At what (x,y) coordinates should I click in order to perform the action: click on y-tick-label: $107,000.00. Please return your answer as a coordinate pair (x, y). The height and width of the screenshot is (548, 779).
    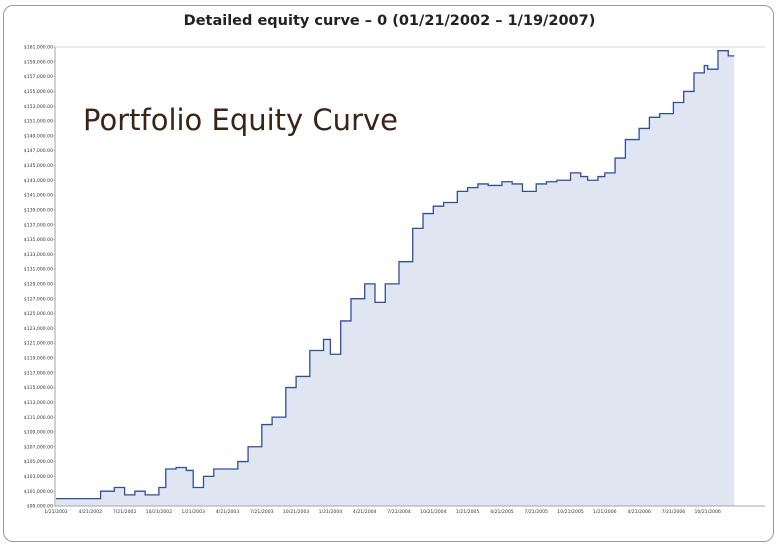
    Looking at the image, I should click on (38, 447).